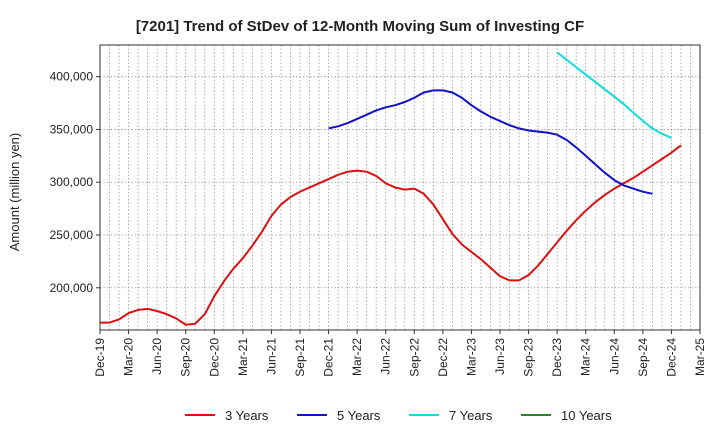  Describe the element at coordinates (414, 357) in the screenshot. I see `x-tick-label: Sep-22` at that location.